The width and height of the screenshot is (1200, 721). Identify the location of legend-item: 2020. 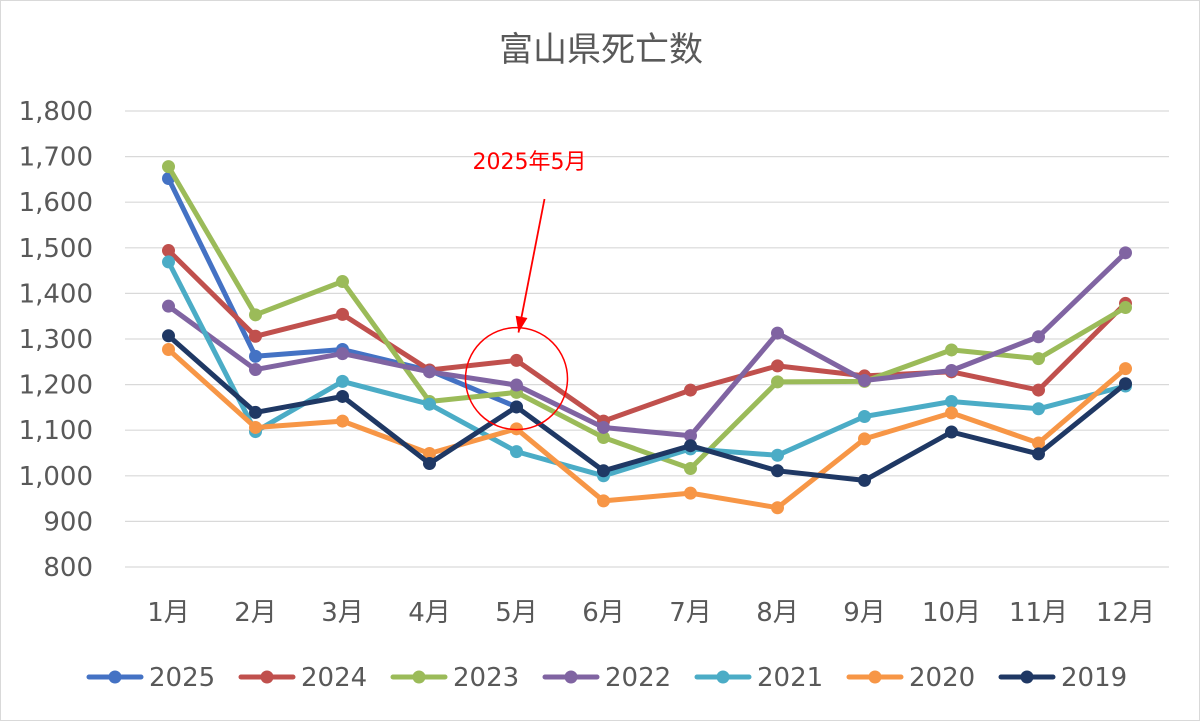
(910, 678).